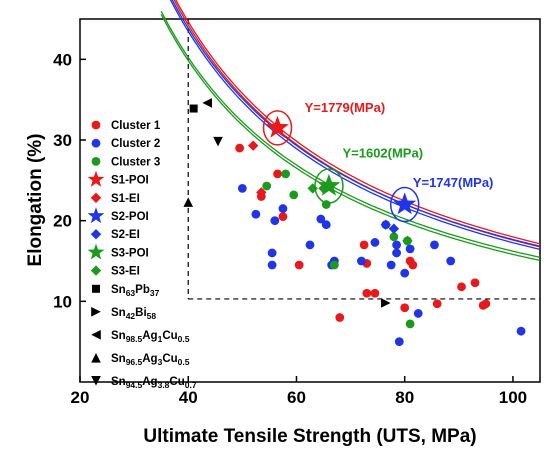 Image resolution: width=558 pixels, height=453 pixels. Describe the element at coordinates (35, 200) in the screenshot. I see `y-axis-title: Elongation (%)` at that location.